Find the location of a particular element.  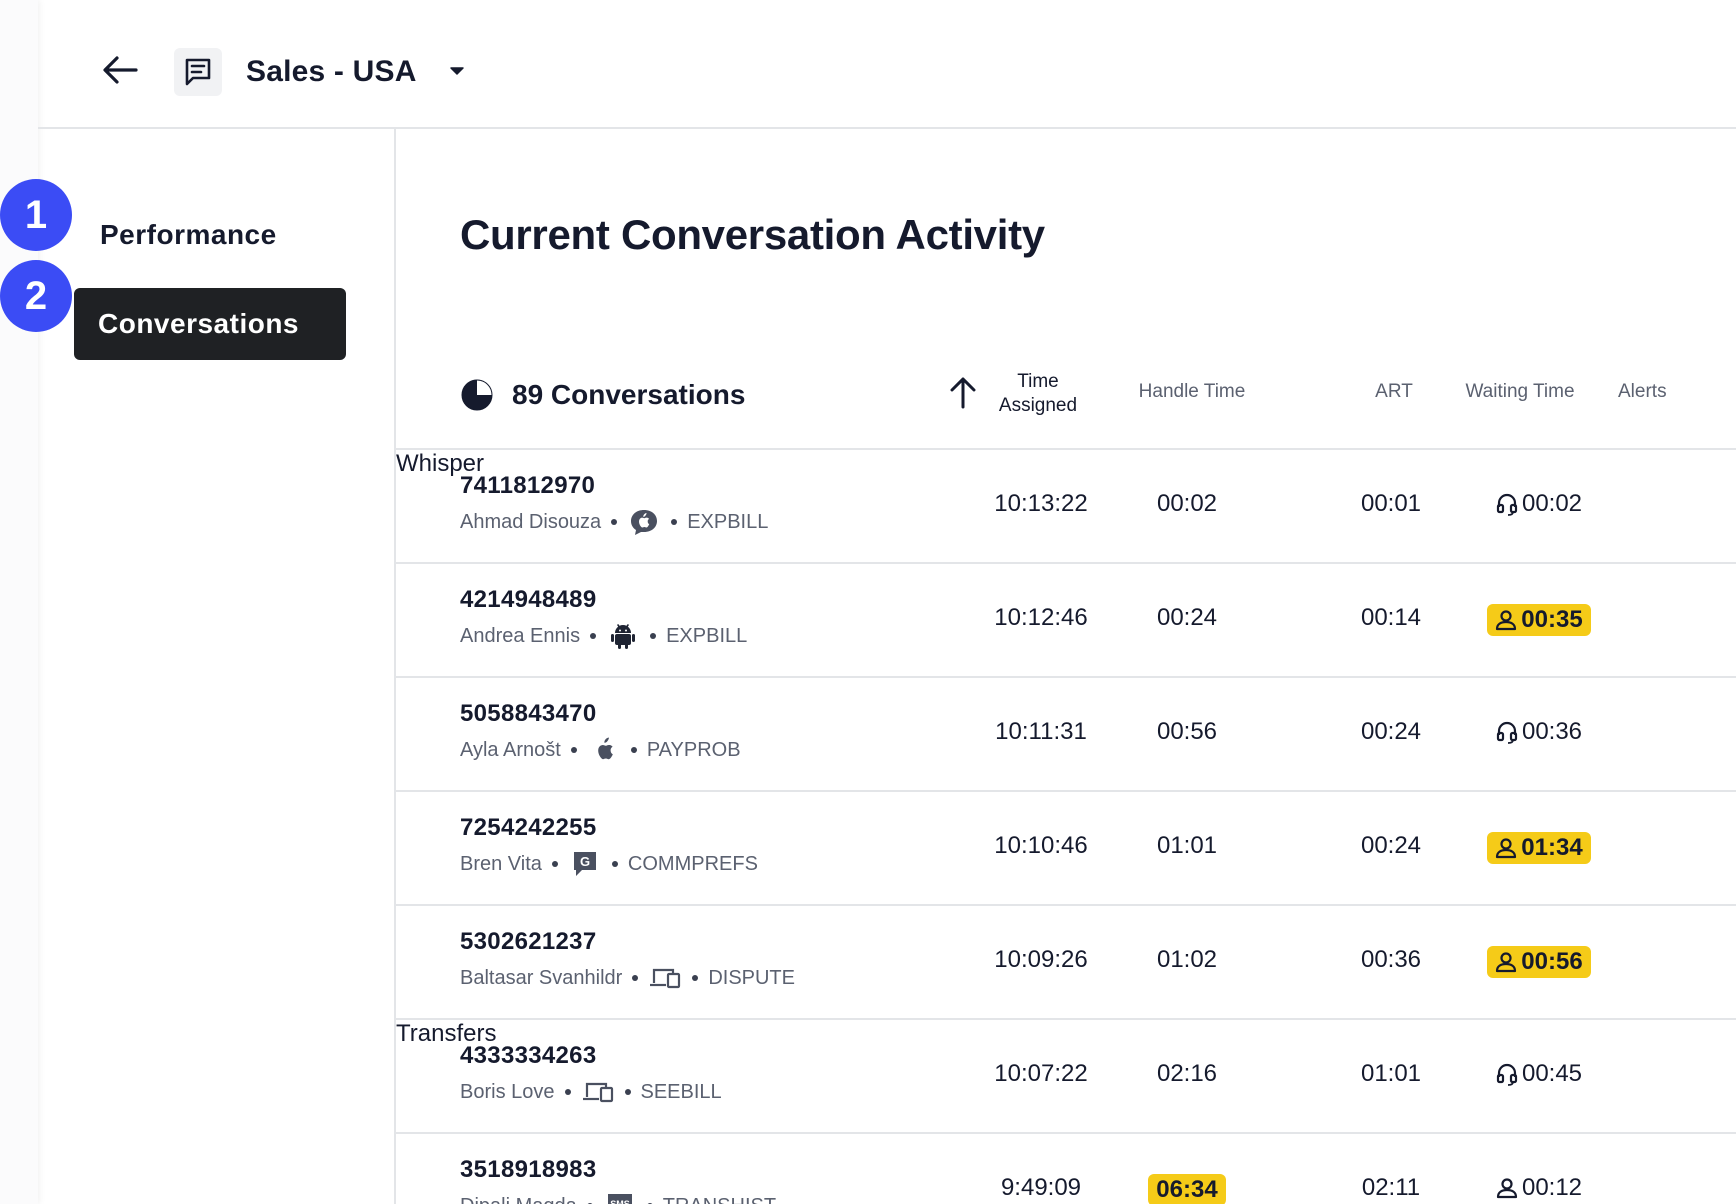

queue-selector-label: Sales - USA is located at coordinates (331, 71).